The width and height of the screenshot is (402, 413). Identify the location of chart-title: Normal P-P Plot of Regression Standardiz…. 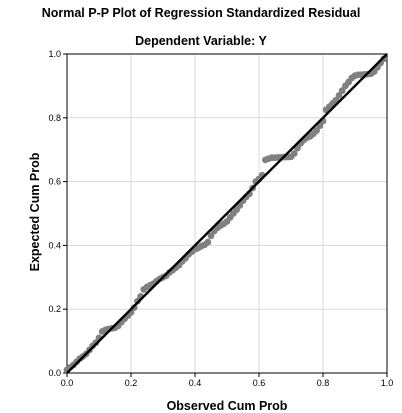
(201, 13).